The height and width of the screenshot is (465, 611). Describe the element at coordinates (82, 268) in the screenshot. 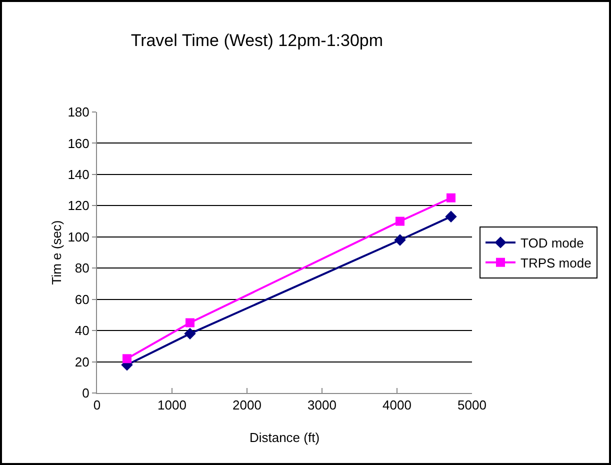

I see `y-tick-label: 80` at that location.